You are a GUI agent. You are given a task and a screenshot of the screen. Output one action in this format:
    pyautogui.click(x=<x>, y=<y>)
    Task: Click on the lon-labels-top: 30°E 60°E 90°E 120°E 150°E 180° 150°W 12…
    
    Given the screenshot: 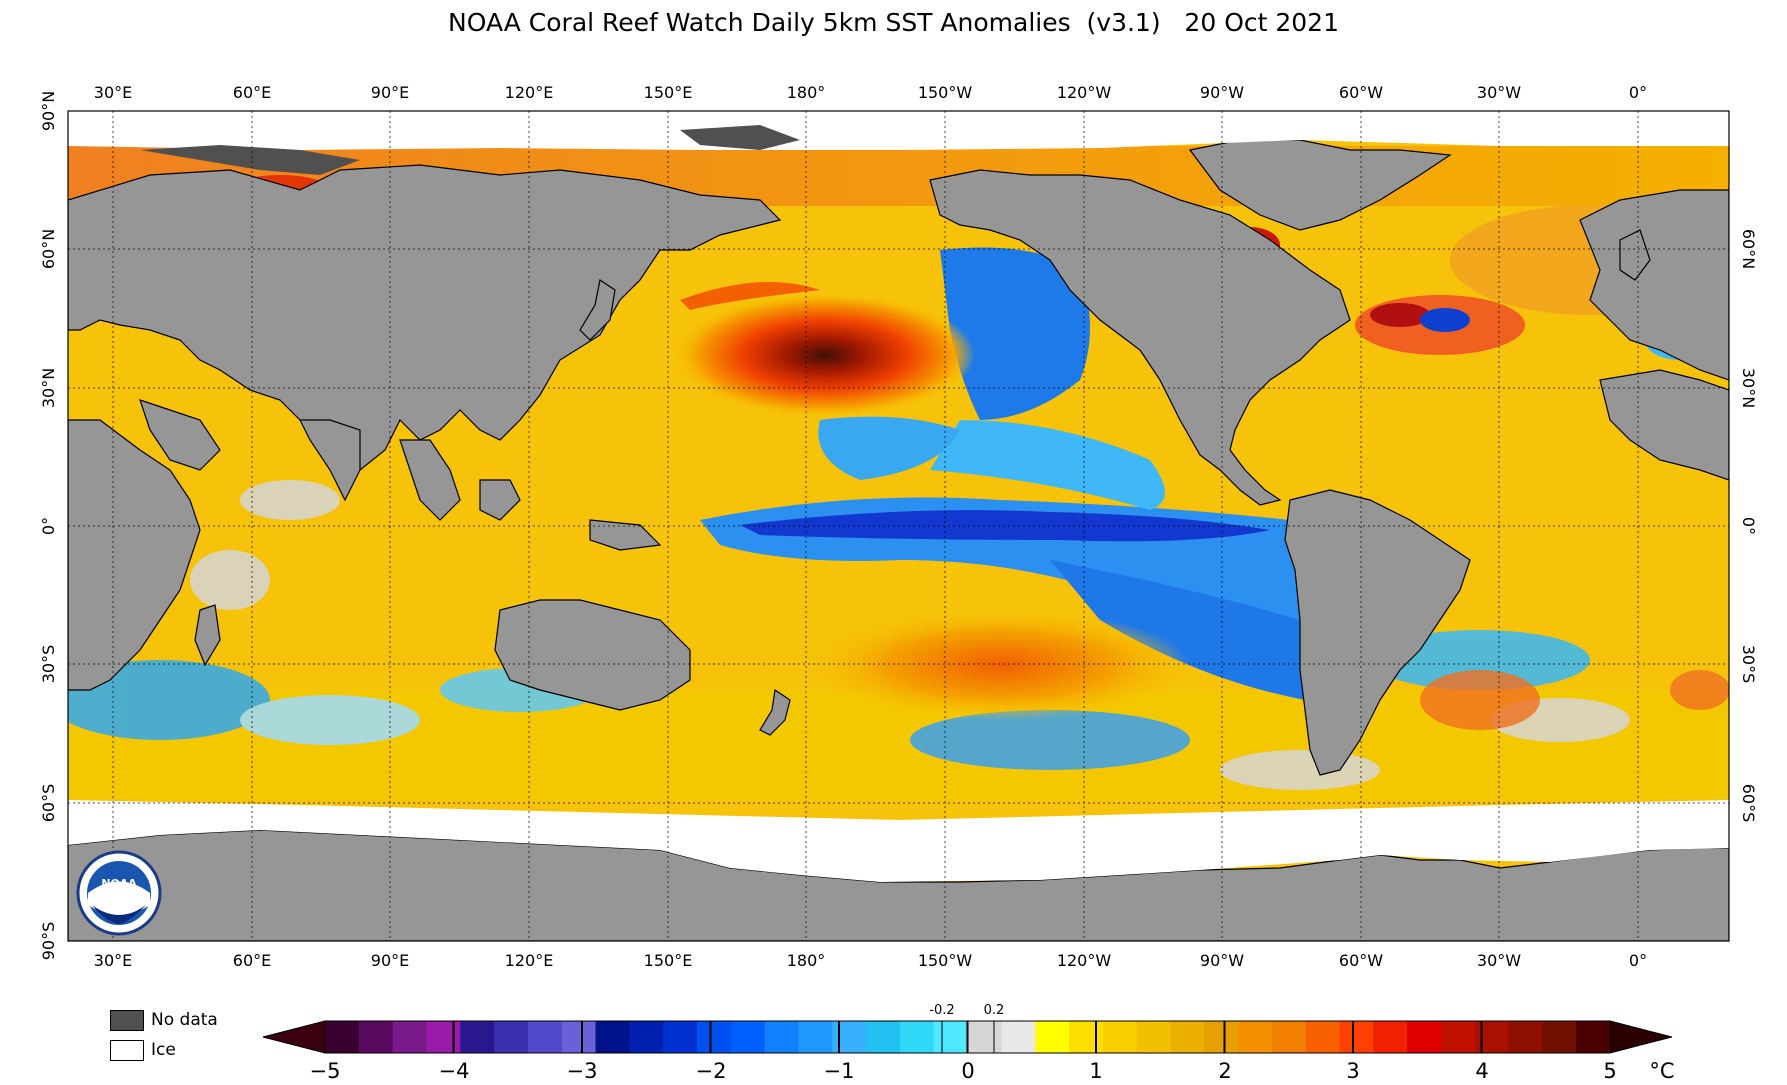 What is the action you would take?
    pyautogui.click(x=870, y=92)
    